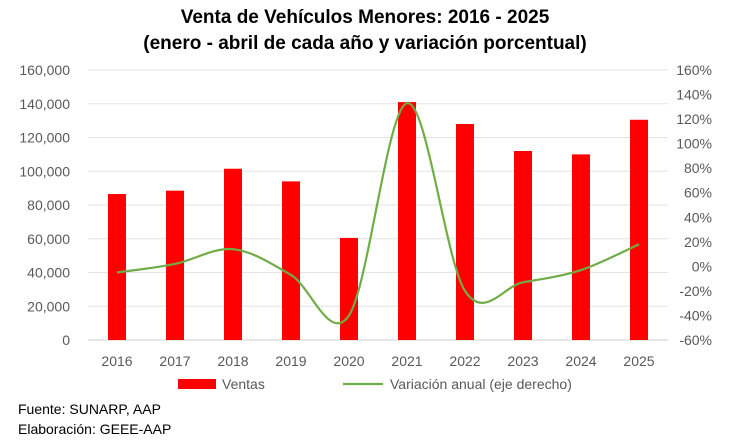 This screenshot has width=754, height=440. What do you see at coordinates (694, 119) in the screenshot?
I see `y-right-tick-label: 120%` at bounding box center [694, 119].